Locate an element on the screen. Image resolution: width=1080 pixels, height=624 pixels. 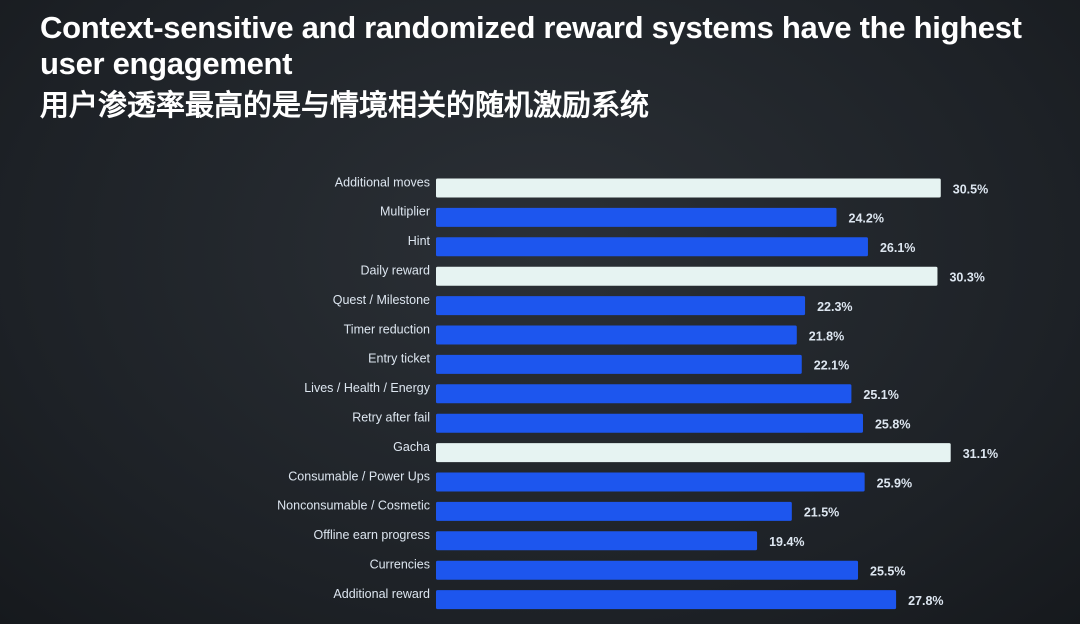
category-label: Gacha is located at coordinates (411, 447).